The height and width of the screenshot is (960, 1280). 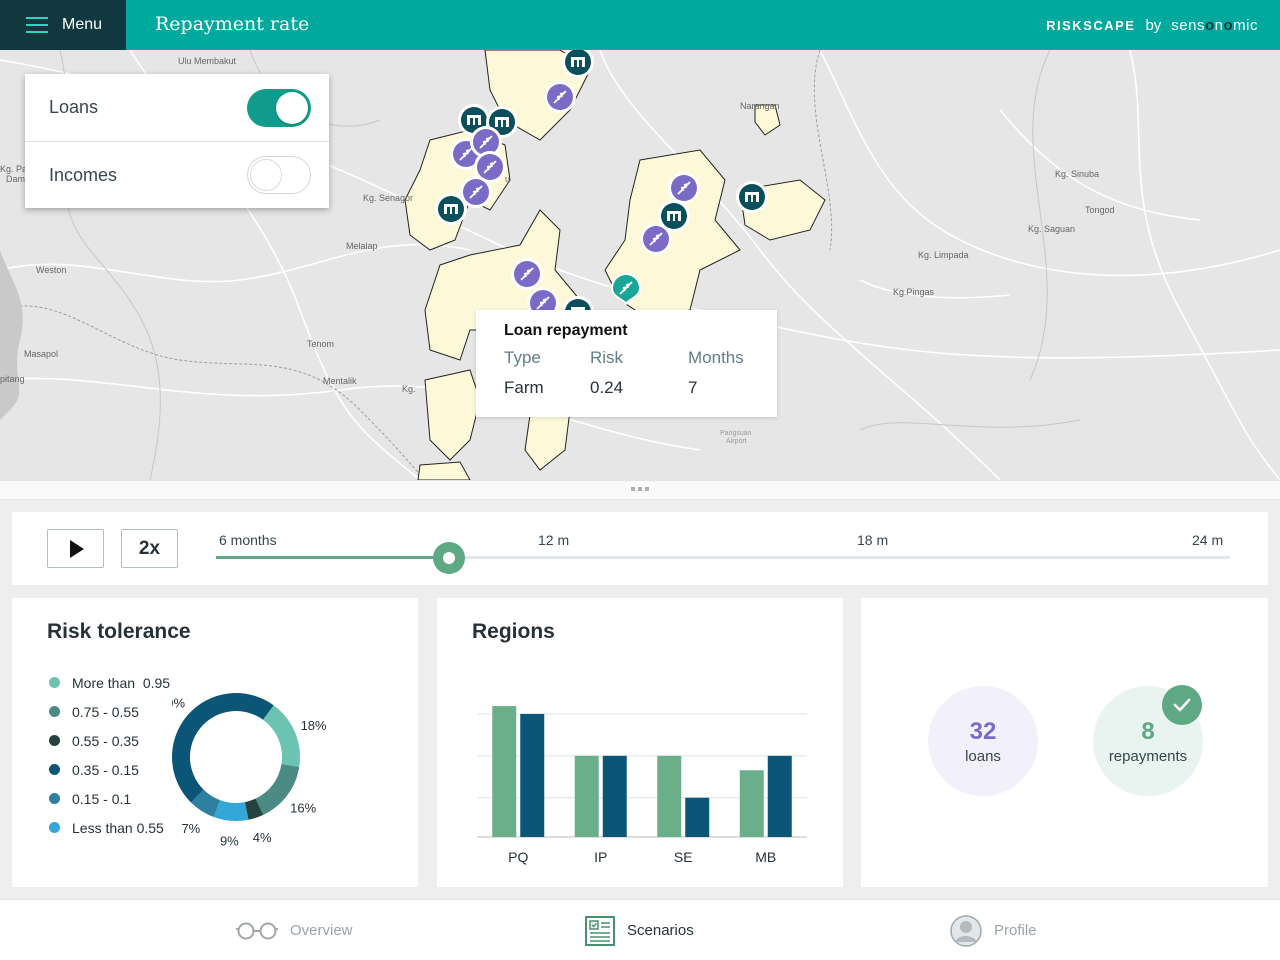 What do you see at coordinates (119, 631) in the screenshot?
I see `card-title: Risk tolerance` at bounding box center [119, 631].